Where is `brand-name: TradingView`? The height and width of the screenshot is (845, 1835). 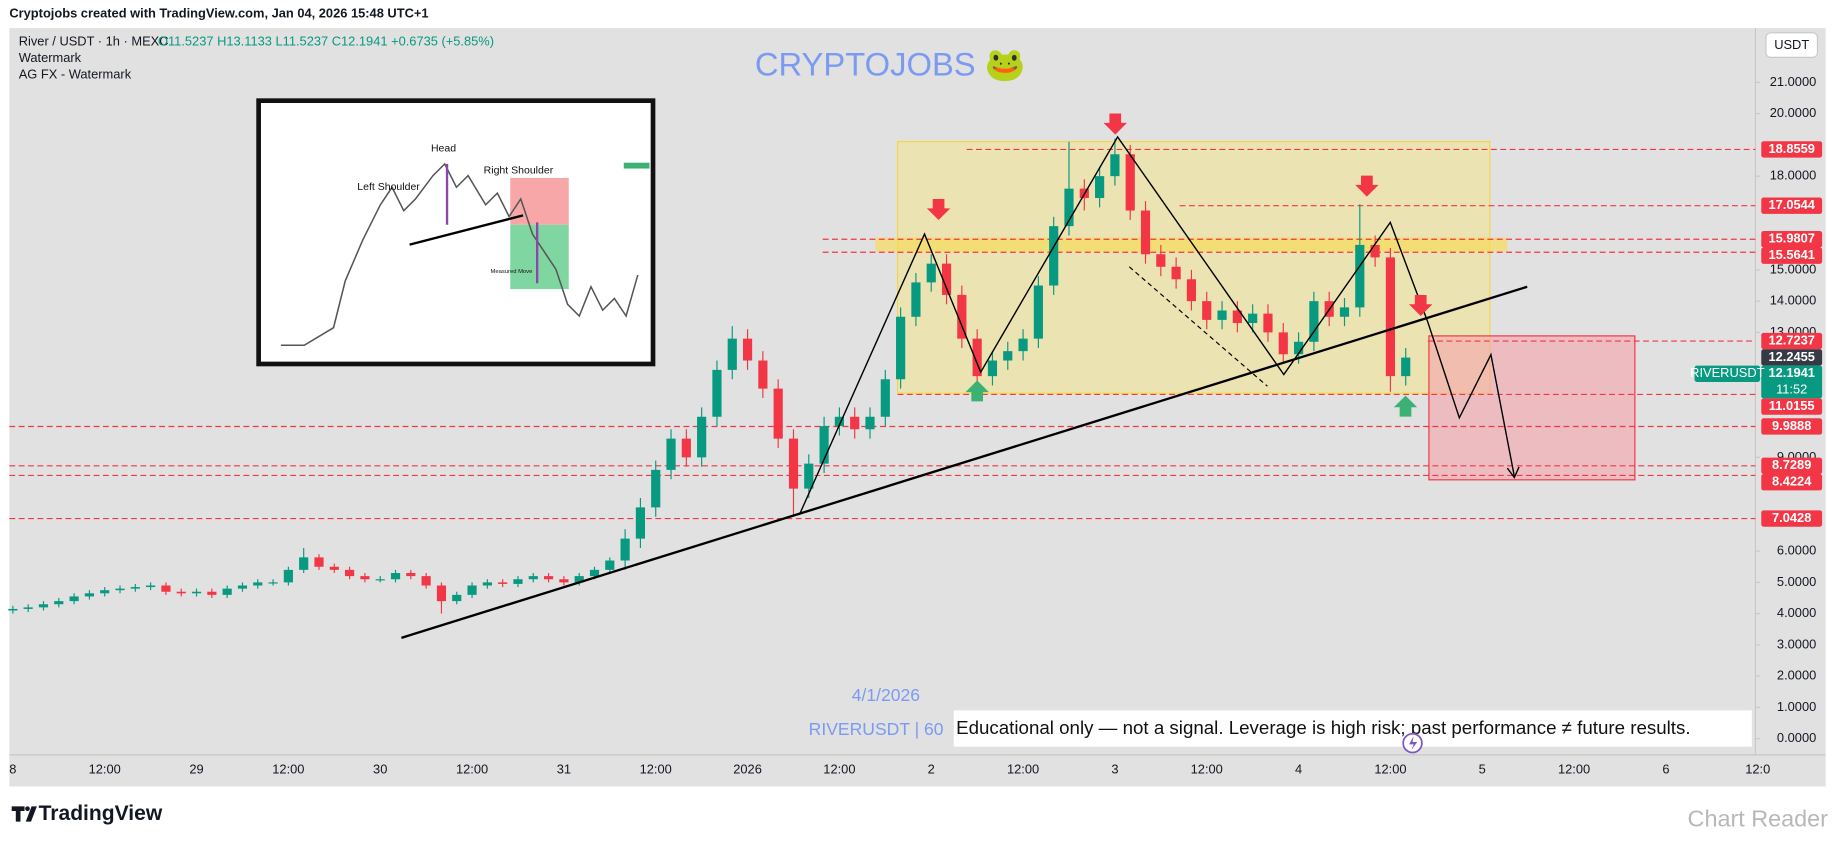 brand-name: TradingView is located at coordinates (101, 813).